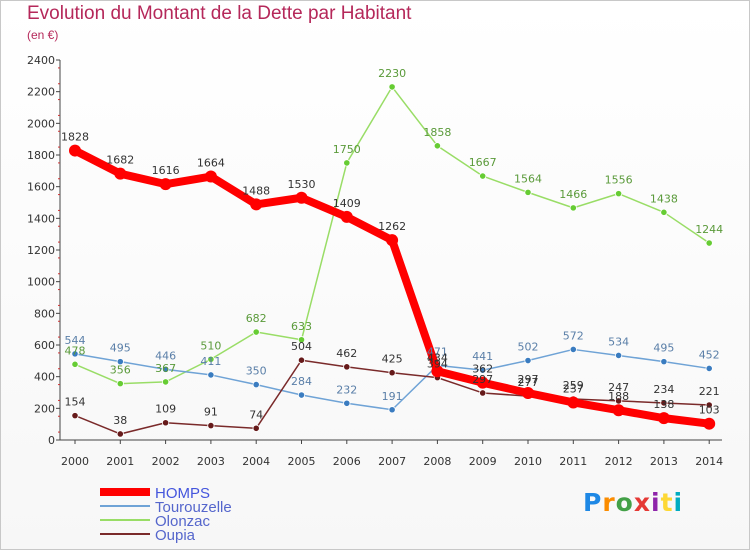  I want to click on x-tick-label: 2004, so click(256, 461).